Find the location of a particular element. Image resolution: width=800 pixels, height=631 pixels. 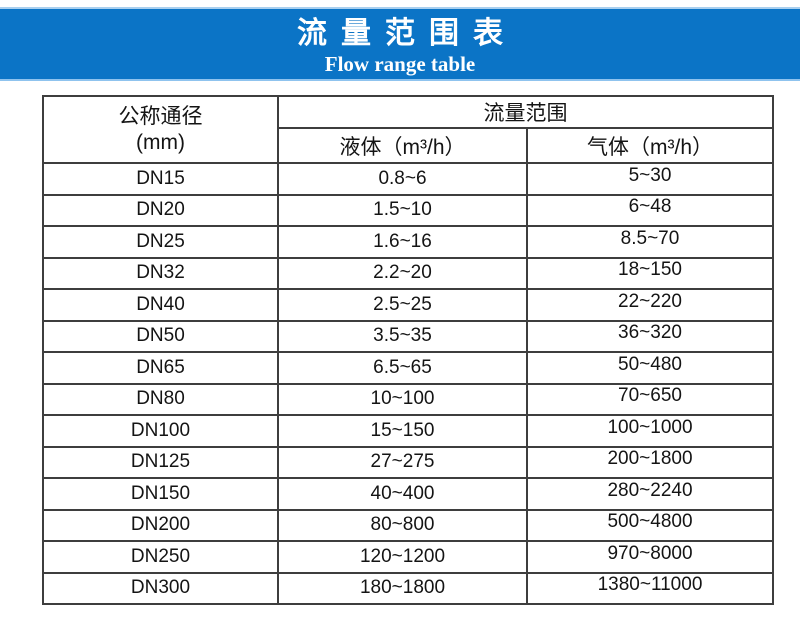

cell-gas-value: 970~8000 is located at coordinates (650, 553).